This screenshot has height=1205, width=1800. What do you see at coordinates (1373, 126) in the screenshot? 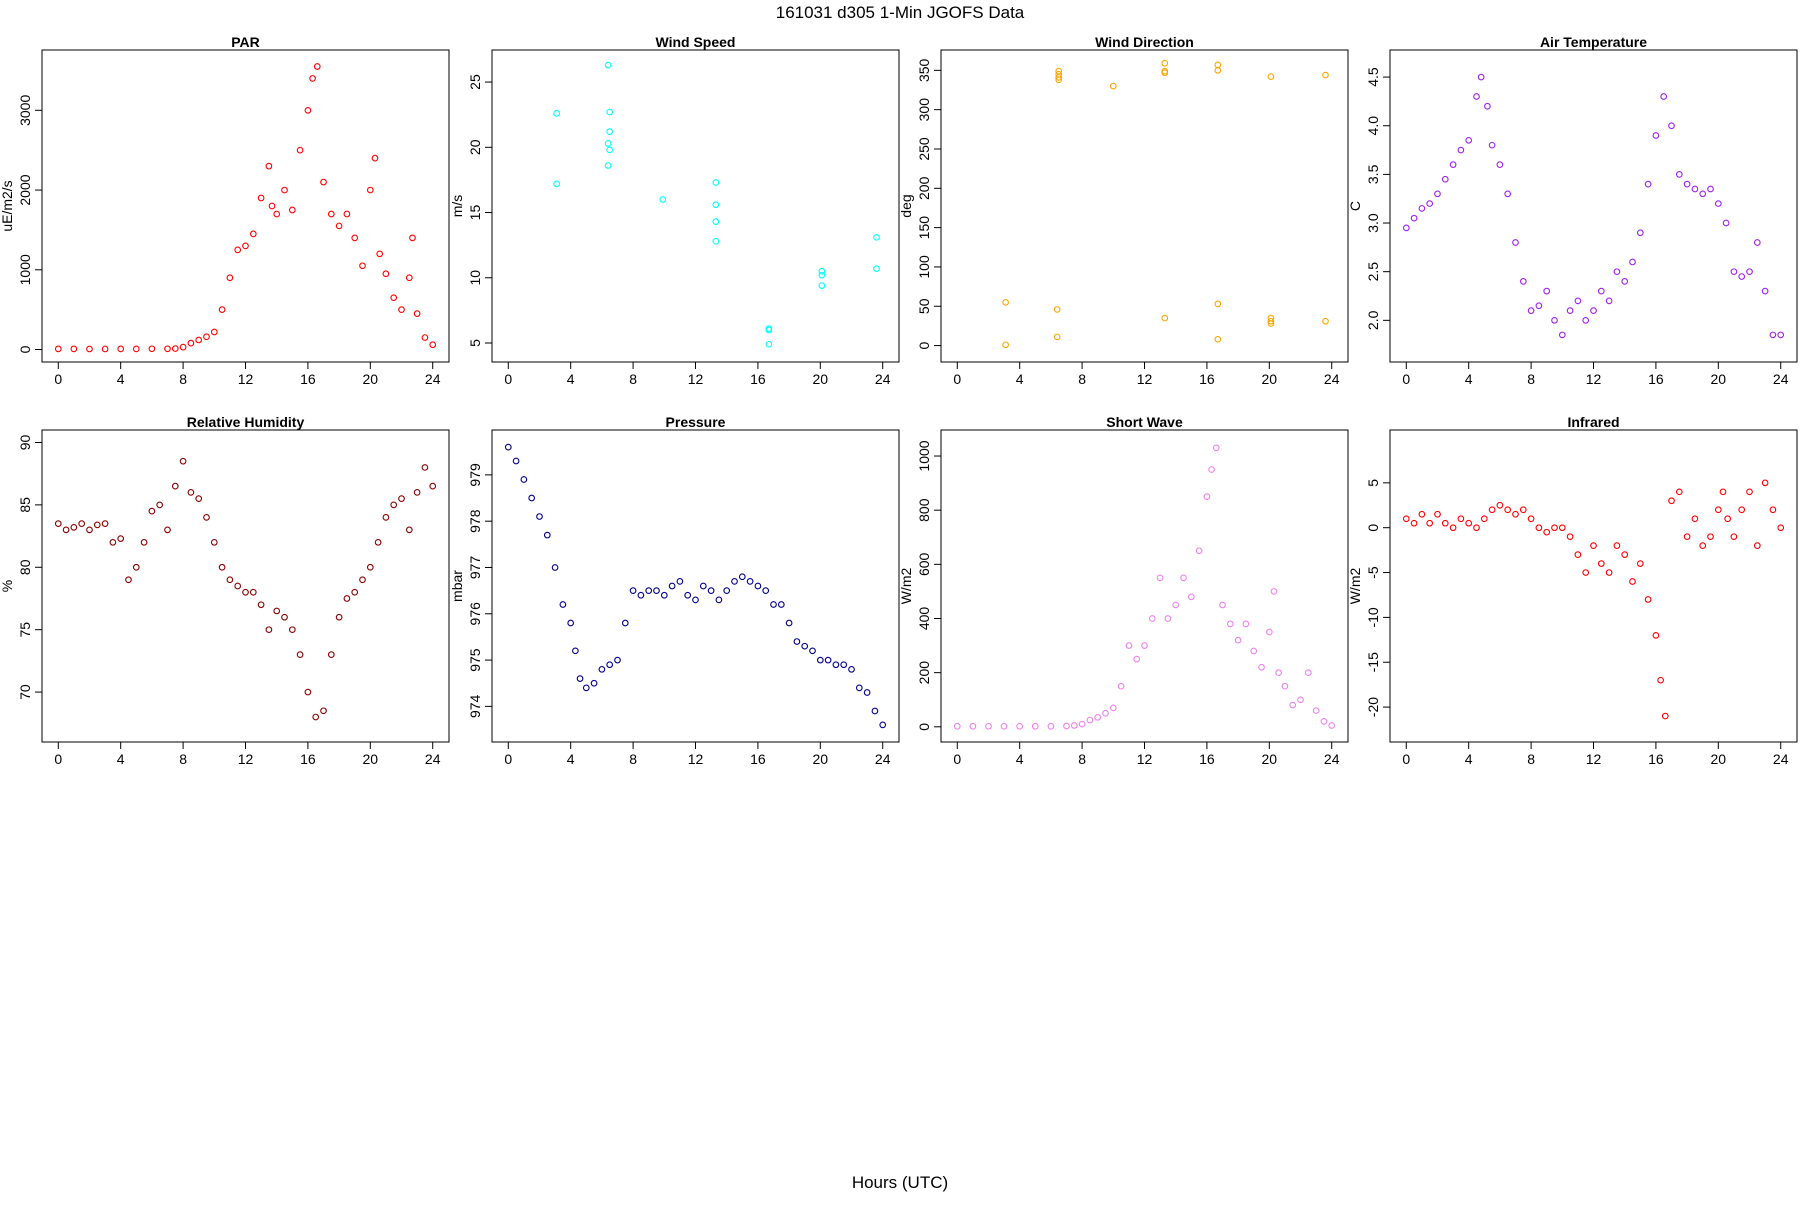
I see `y-tick-label: 4.0` at bounding box center [1373, 126].